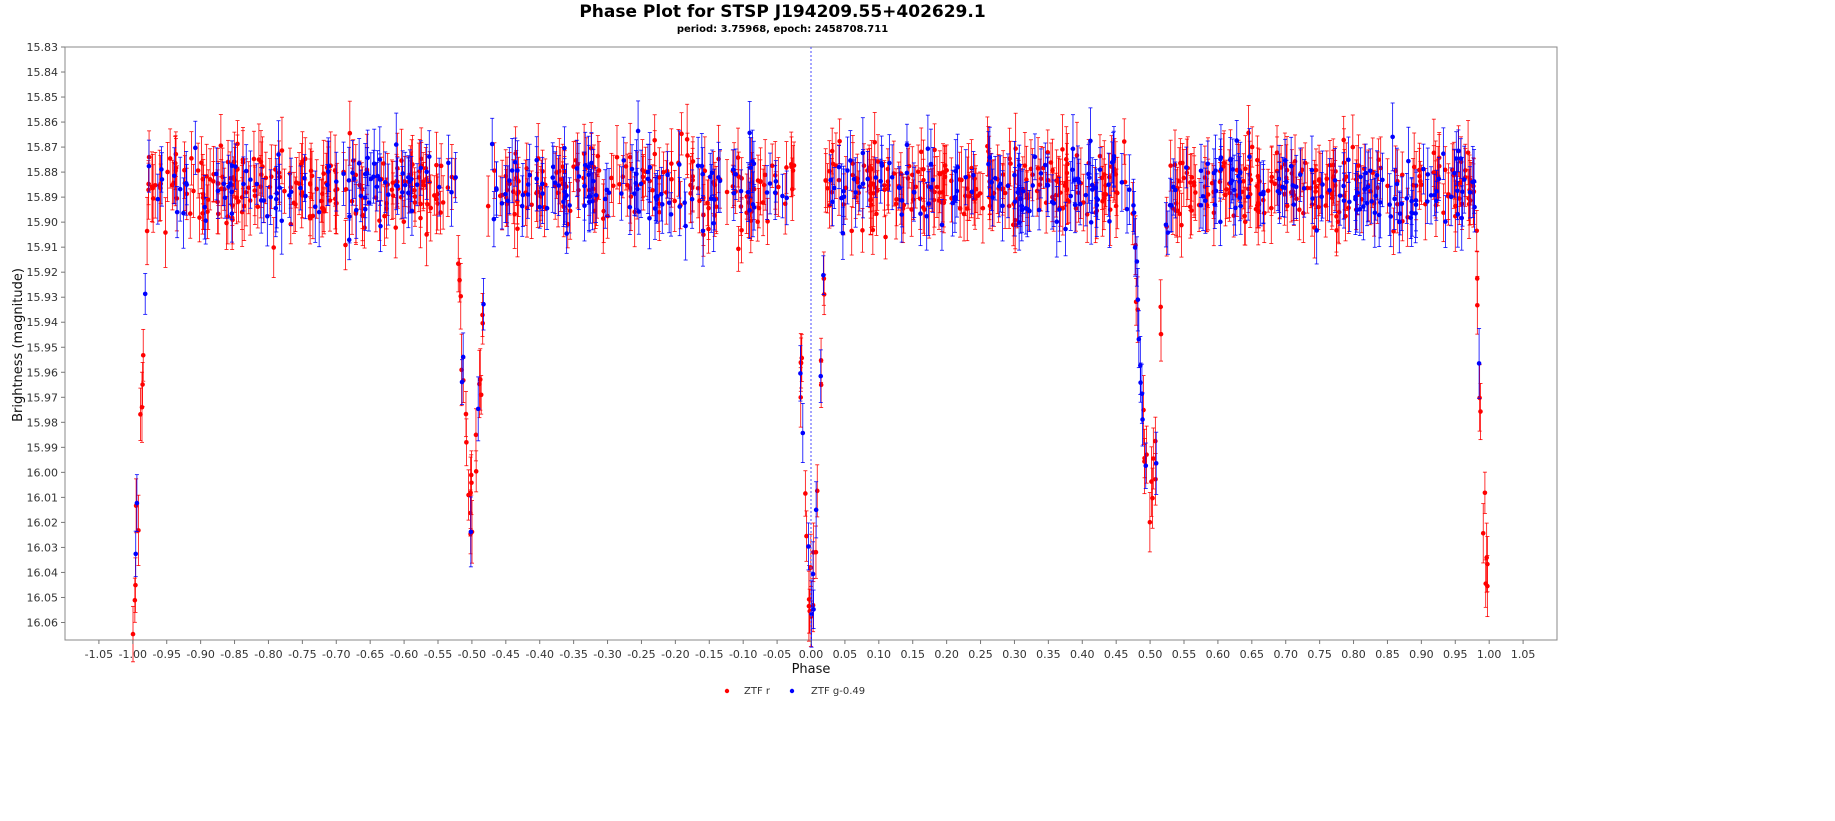  What do you see at coordinates (506, 654) in the screenshot?
I see `x-tick-label: -0.45` at bounding box center [506, 654].